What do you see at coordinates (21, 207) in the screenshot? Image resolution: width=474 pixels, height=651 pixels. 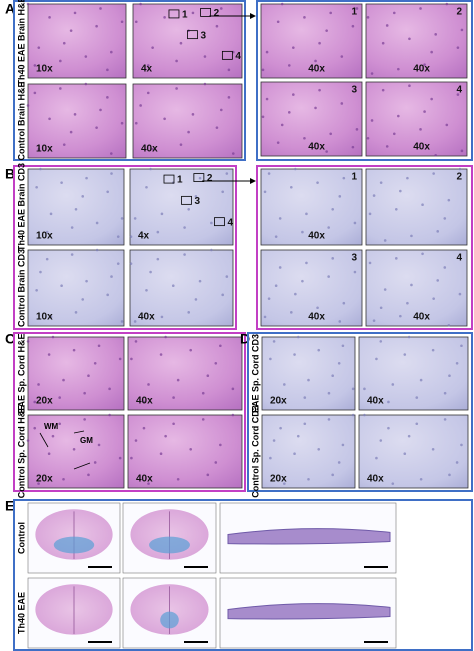 I see `row-label: Th40 EAE Brain CD3` at bounding box center [21, 207].